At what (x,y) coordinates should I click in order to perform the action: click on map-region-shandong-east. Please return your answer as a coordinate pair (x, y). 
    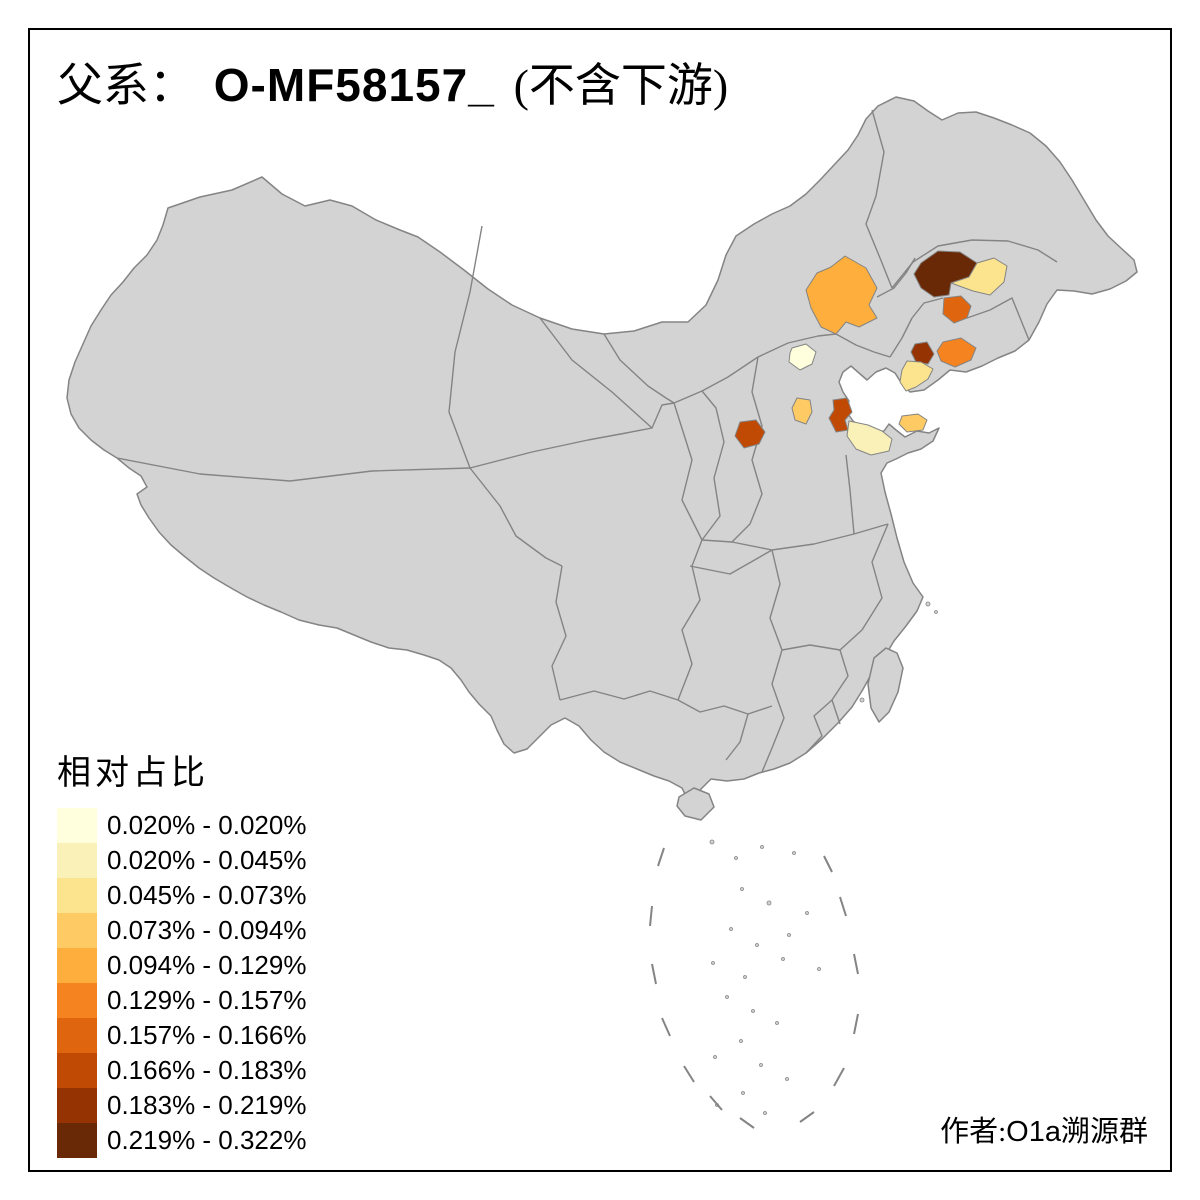
    Looking at the image, I should click on (913, 423).